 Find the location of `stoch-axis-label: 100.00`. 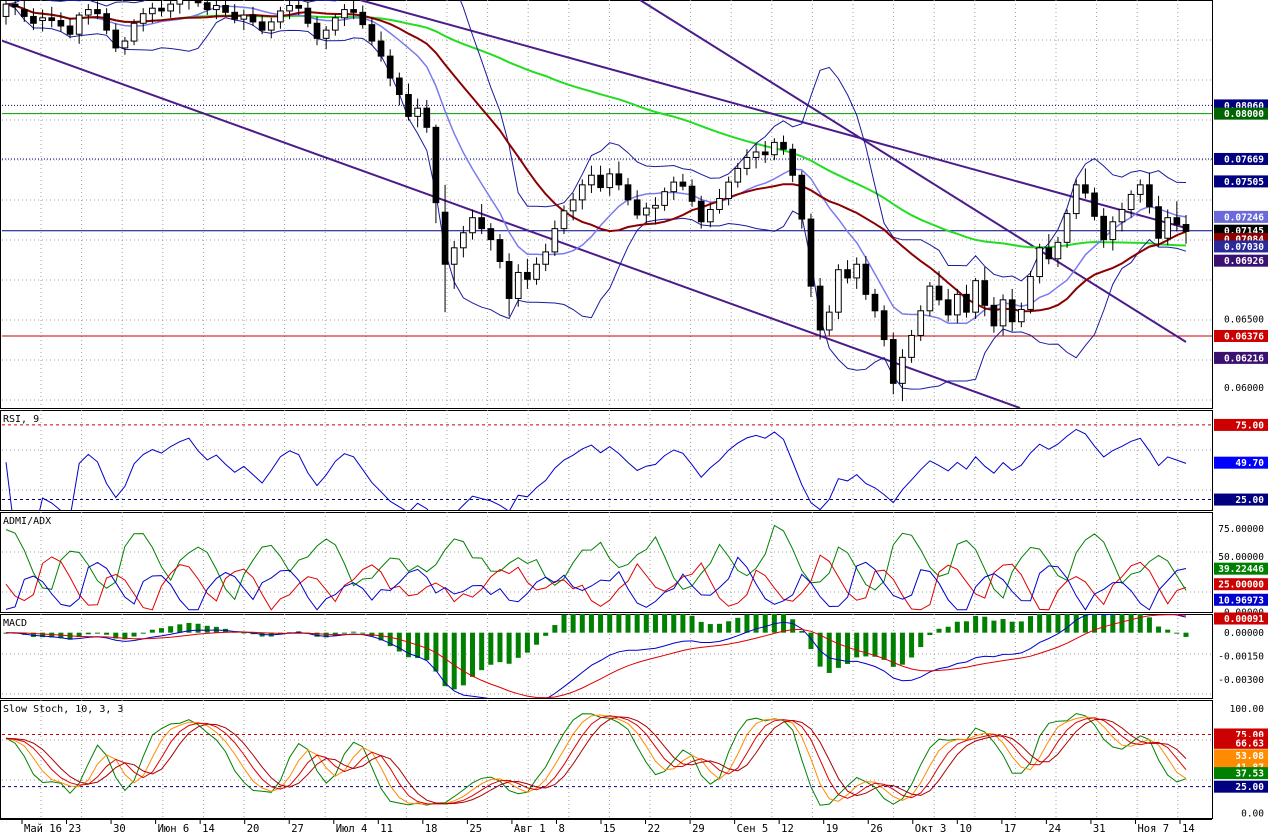

stoch-axis-label: 100.00 is located at coordinates (1247, 709).